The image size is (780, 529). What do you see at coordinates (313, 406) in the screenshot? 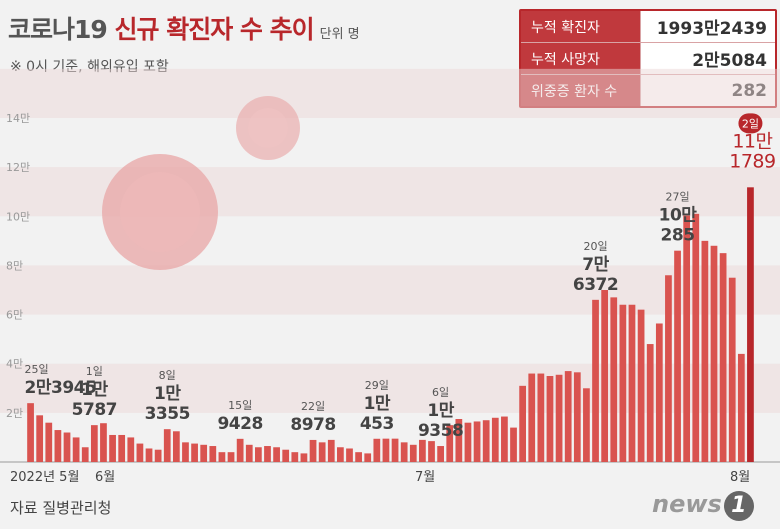
I see `annotation-date: 22일` at bounding box center [313, 406].